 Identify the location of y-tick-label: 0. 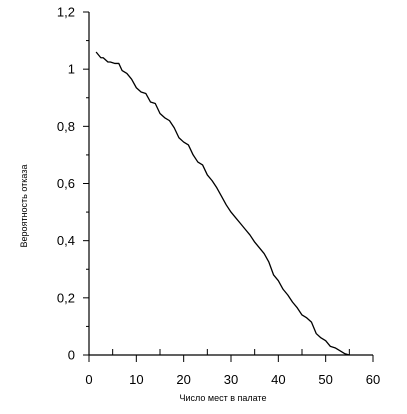
(71, 355).